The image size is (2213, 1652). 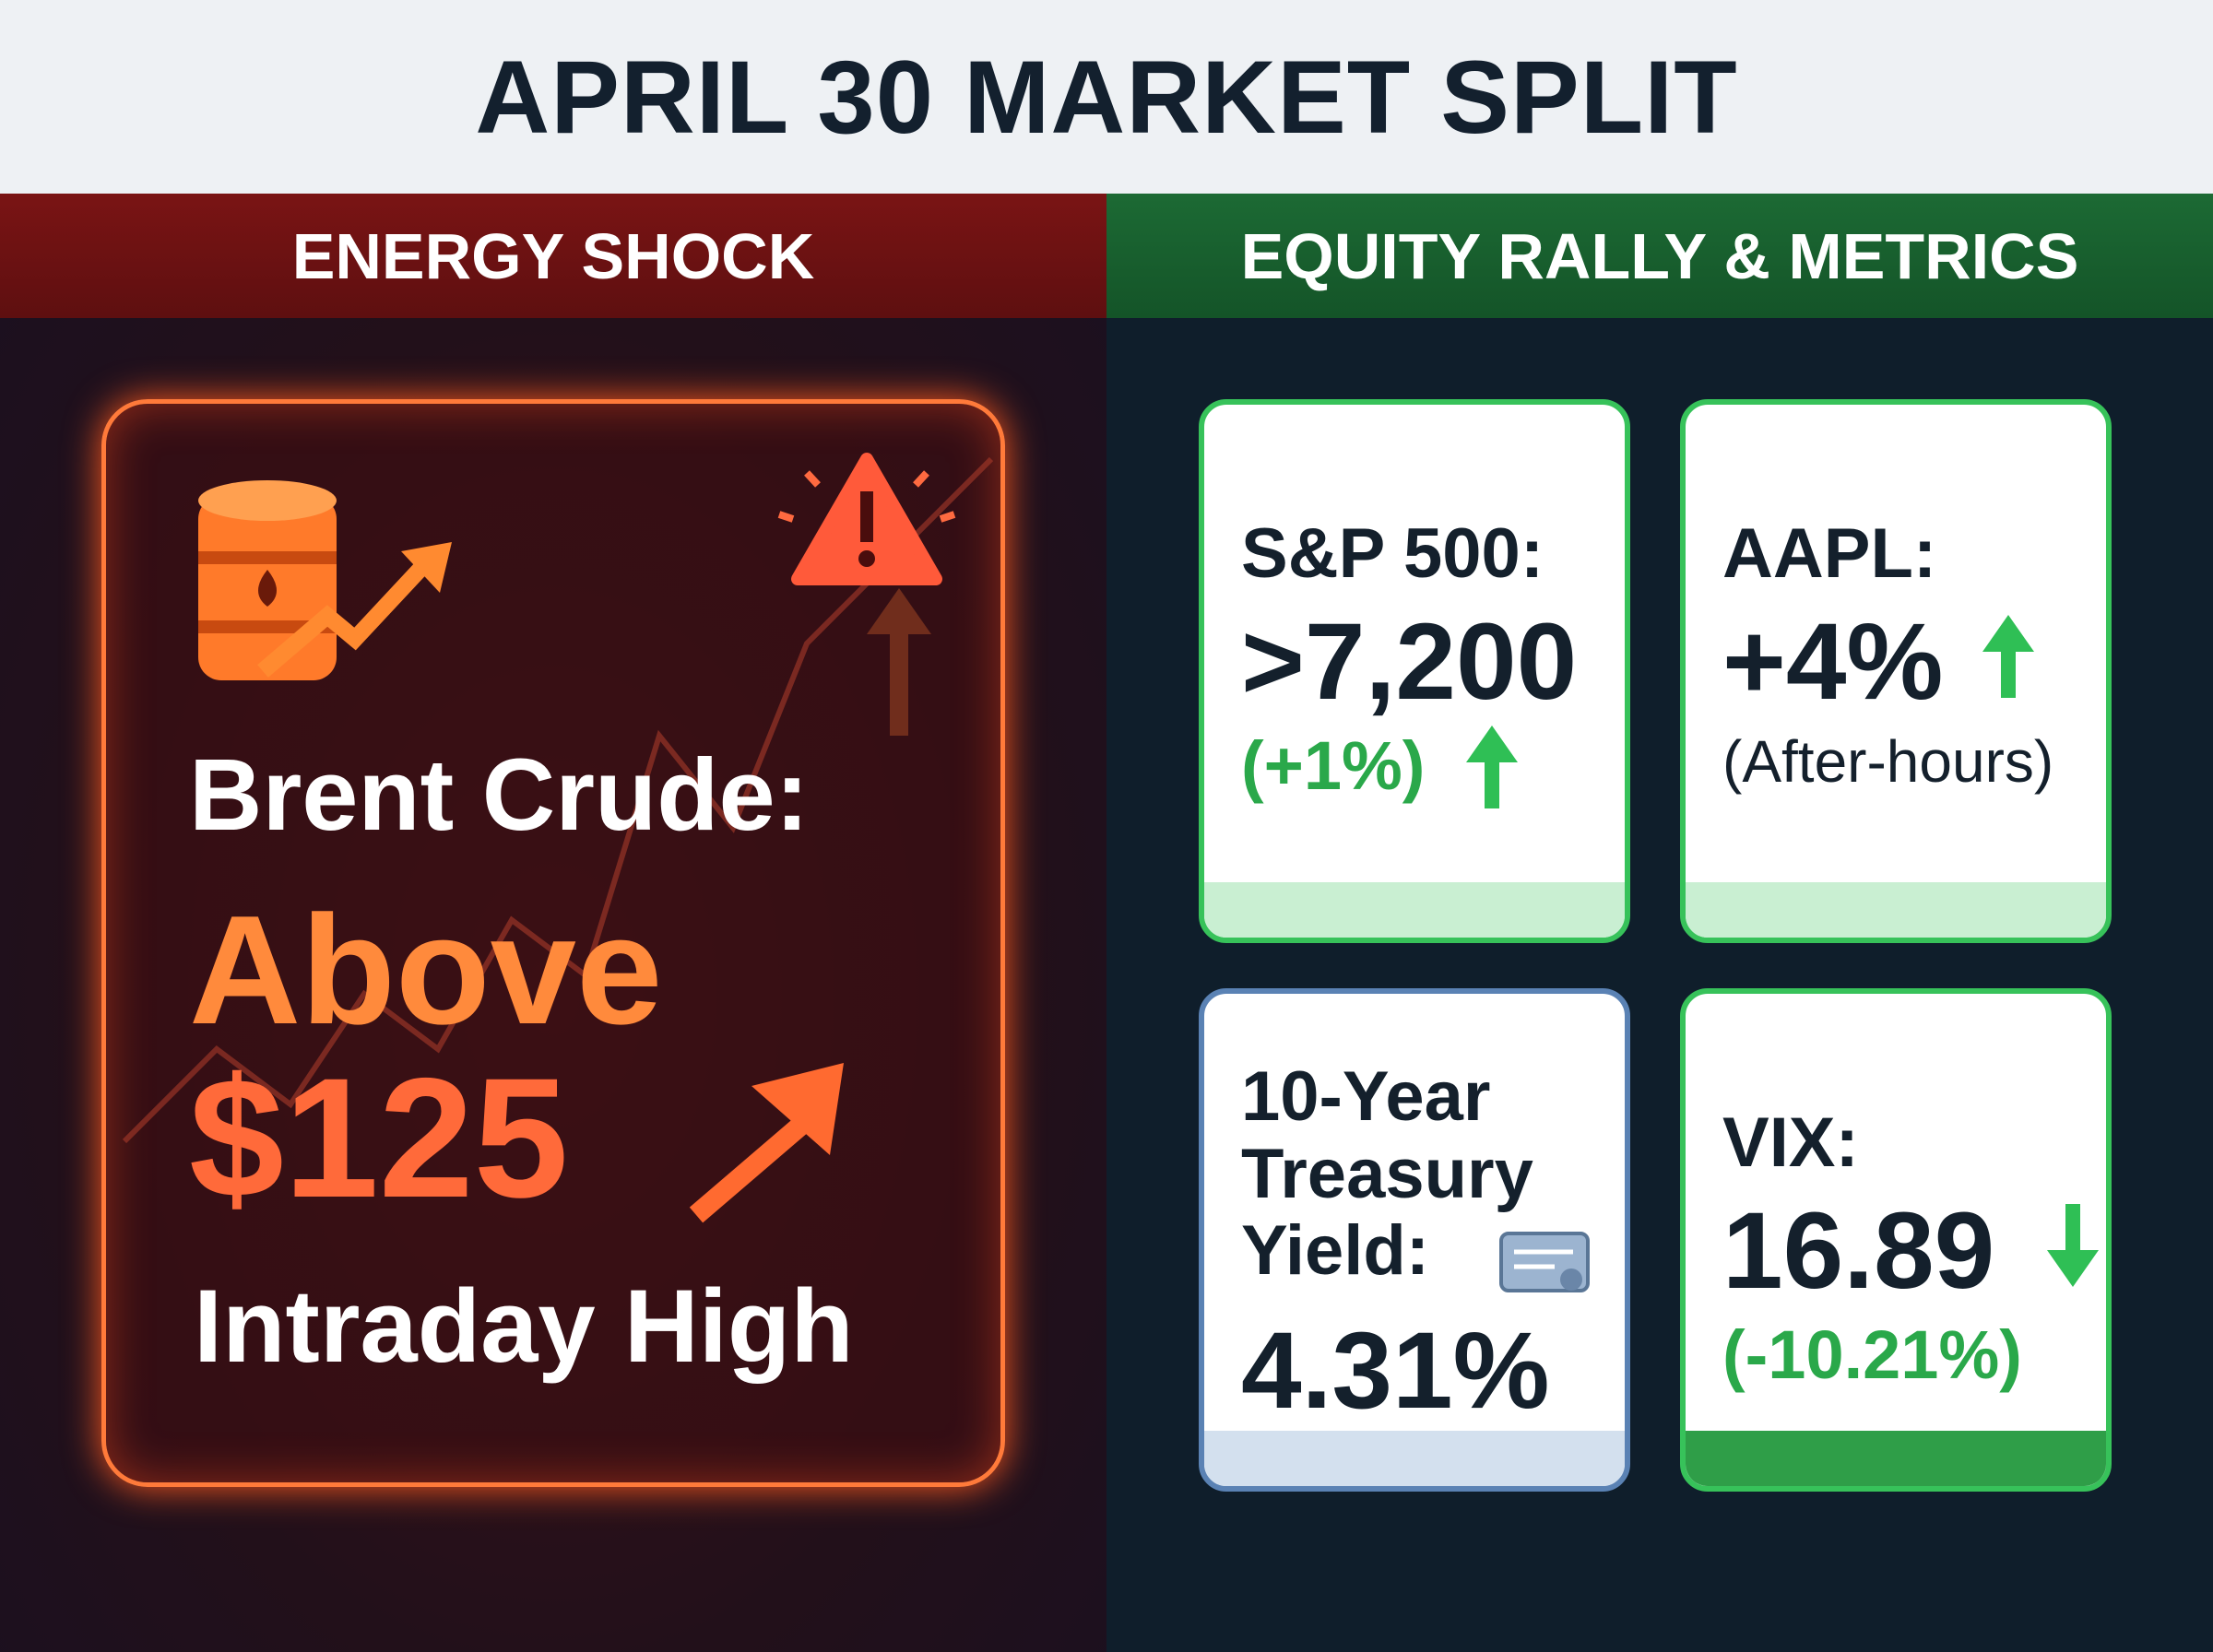 I want to click on metric-value: +4%, so click(x=1833, y=662).